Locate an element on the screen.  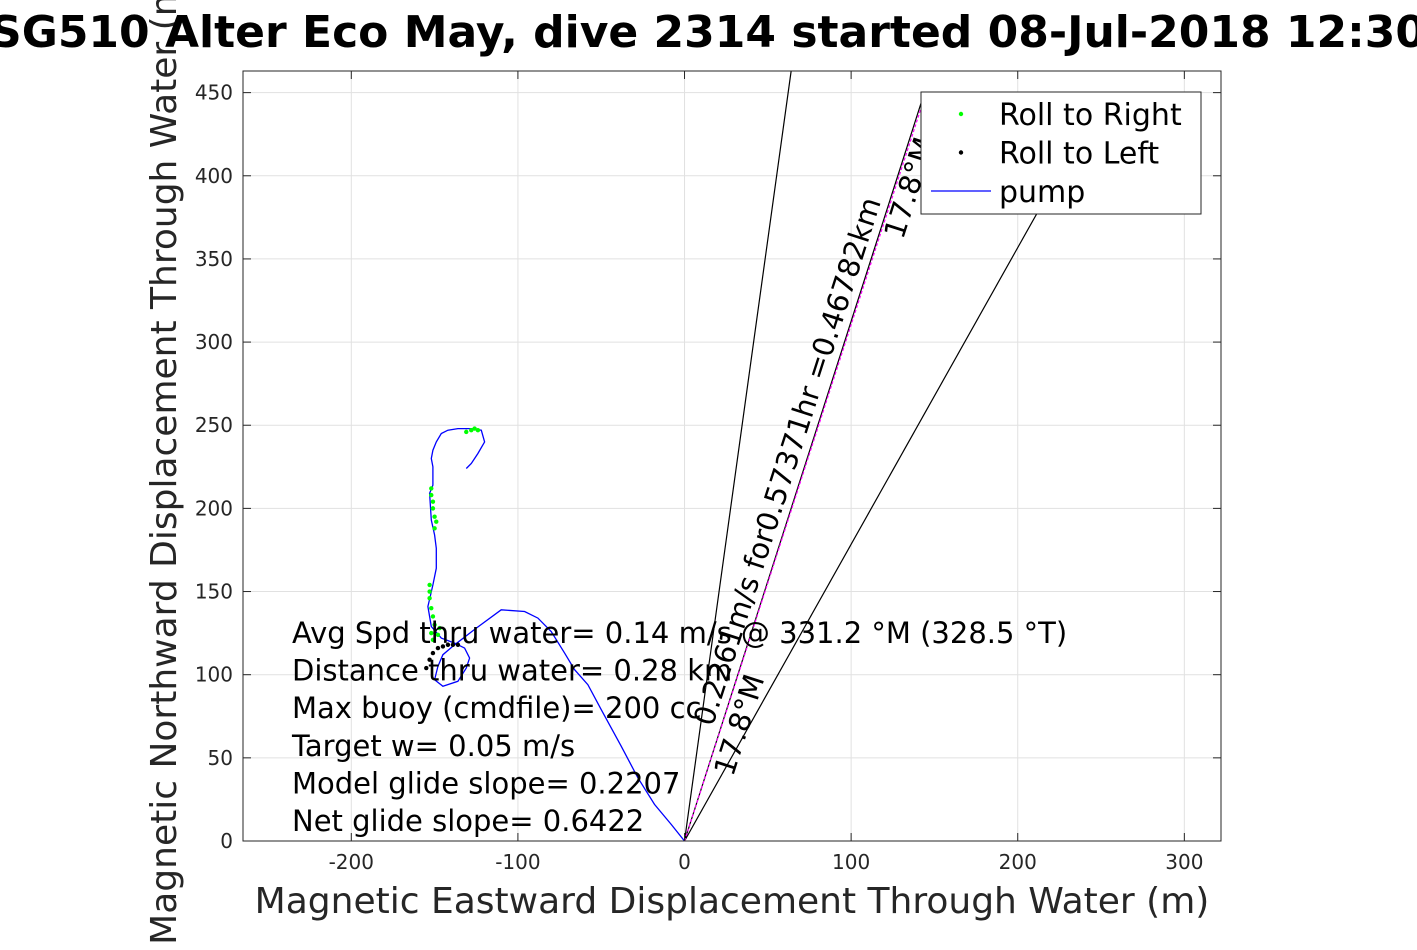
x-tick-label: 200 is located at coordinates (1018, 862).